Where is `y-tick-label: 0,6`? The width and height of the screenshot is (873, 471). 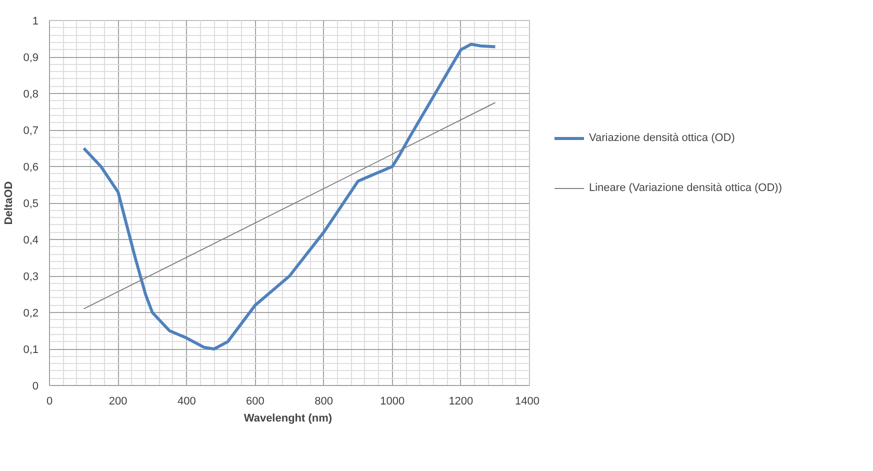 y-tick-label: 0,6 is located at coordinates (31, 168).